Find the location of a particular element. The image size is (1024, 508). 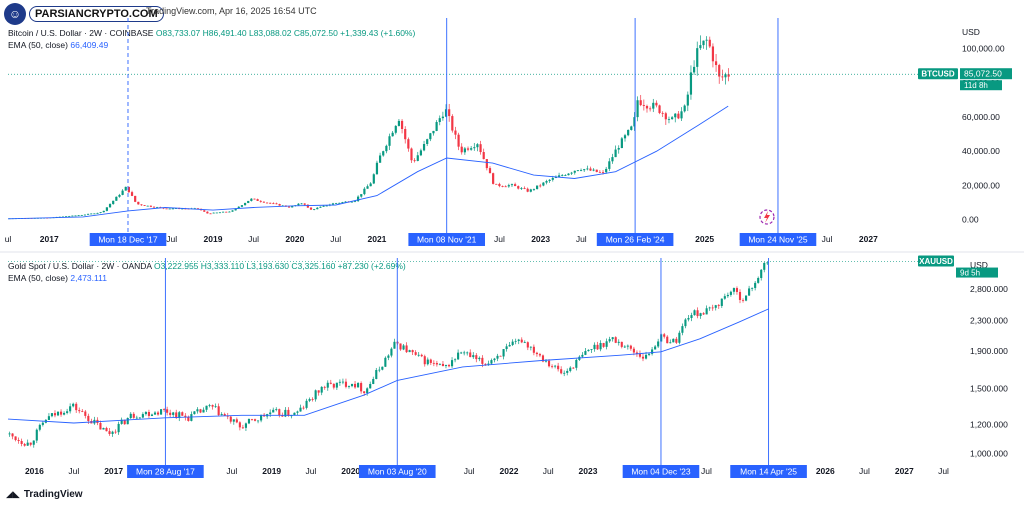

btc-ema-label: EMA (50, close) is located at coordinates (38, 45).